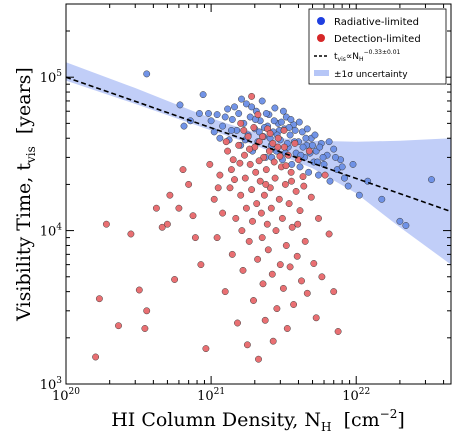 The height and width of the screenshot is (439, 459). What do you see at coordinates (376, 22) in the screenshot?
I see `legend-label-radiative: Radiative-limited` at bounding box center [376, 22].